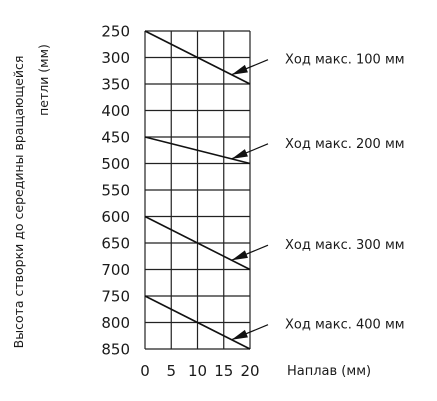 The height and width of the screenshot is (401, 437). I want to click on x-tick-labels: 0 5 10 15 20, so click(199, 371).